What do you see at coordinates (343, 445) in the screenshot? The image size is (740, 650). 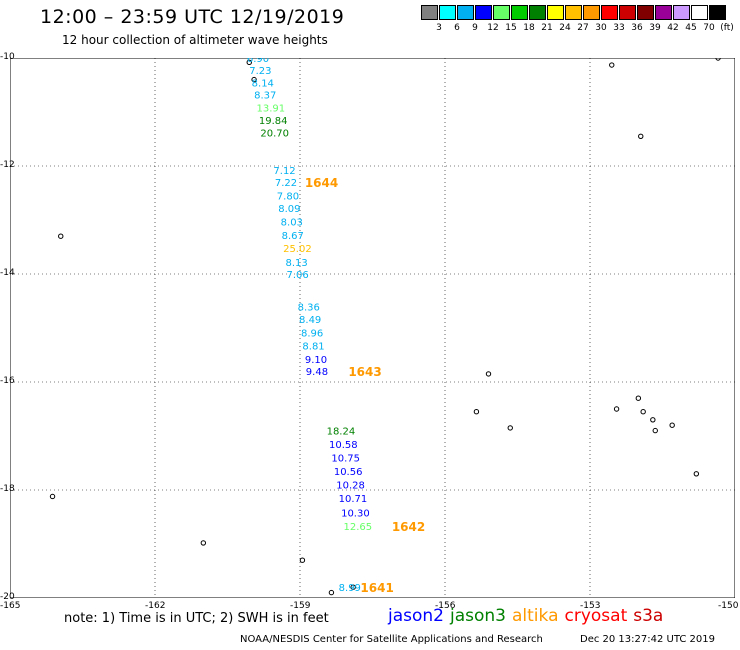 I see `wave-height-label: 10.58` at bounding box center [343, 445].